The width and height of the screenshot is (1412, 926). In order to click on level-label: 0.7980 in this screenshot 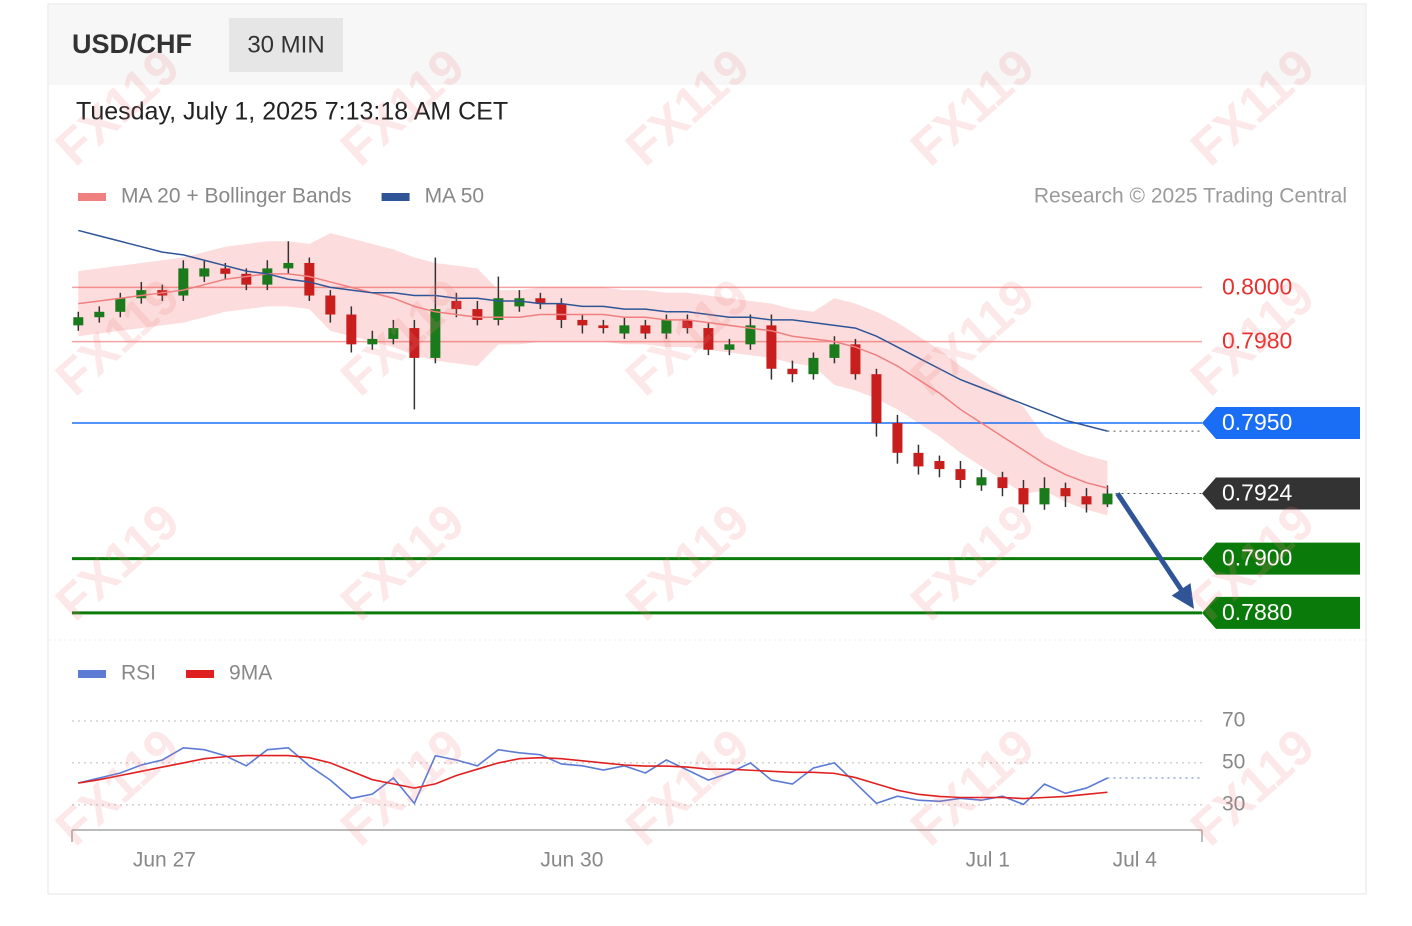, I will do `click(1257, 341)`.